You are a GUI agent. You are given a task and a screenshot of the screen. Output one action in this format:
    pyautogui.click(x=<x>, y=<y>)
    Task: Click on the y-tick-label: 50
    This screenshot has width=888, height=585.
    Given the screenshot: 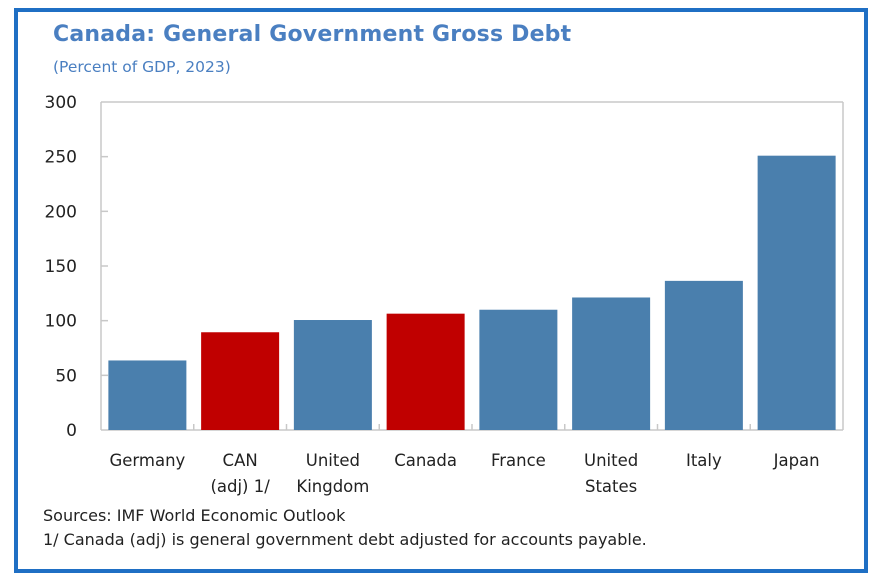 What is the action you would take?
    pyautogui.click(x=66, y=376)
    